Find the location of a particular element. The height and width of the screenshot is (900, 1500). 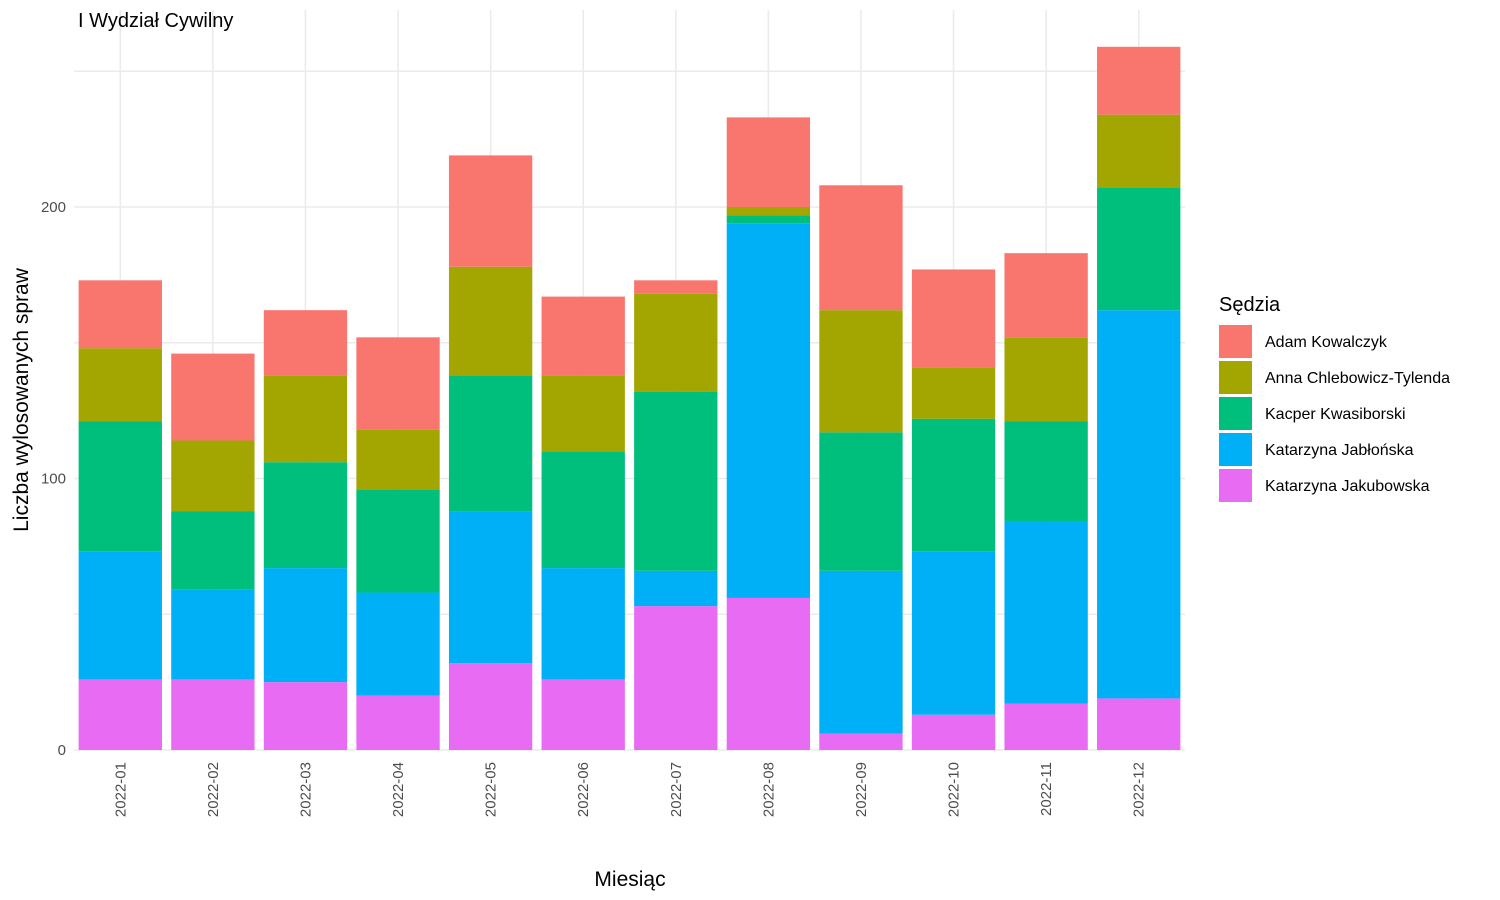

legend-label: Katarzyna Jabłońska is located at coordinates (1339, 450).